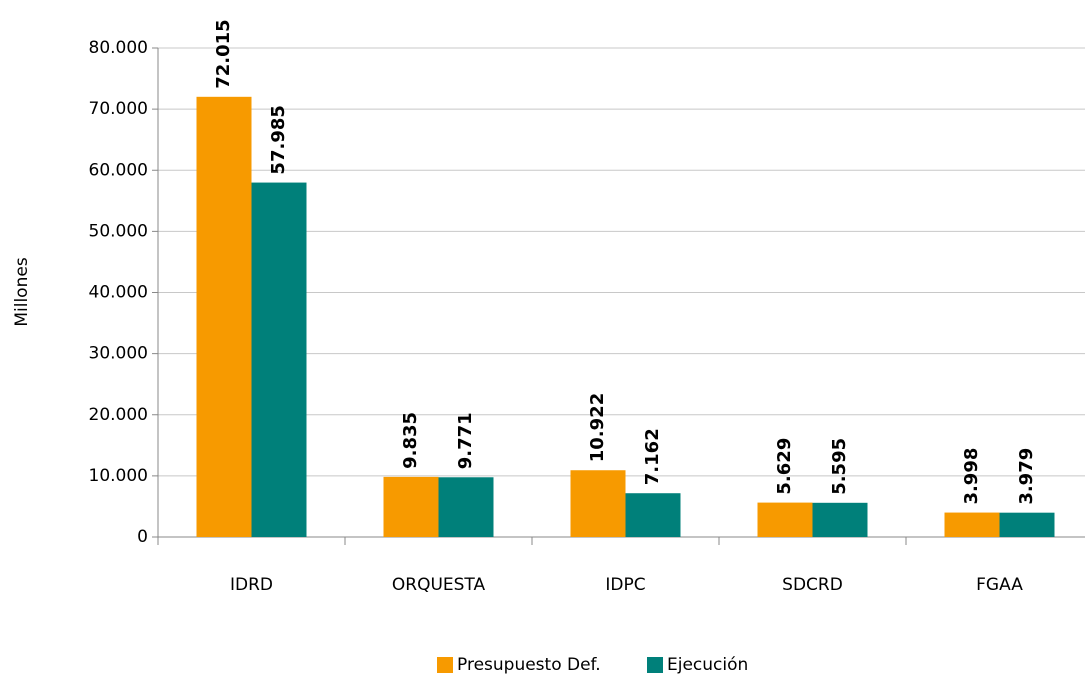  Describe the element at coordinates (118, 48) in the screenshot. I see `y-tick-label: 80.000` at that location.